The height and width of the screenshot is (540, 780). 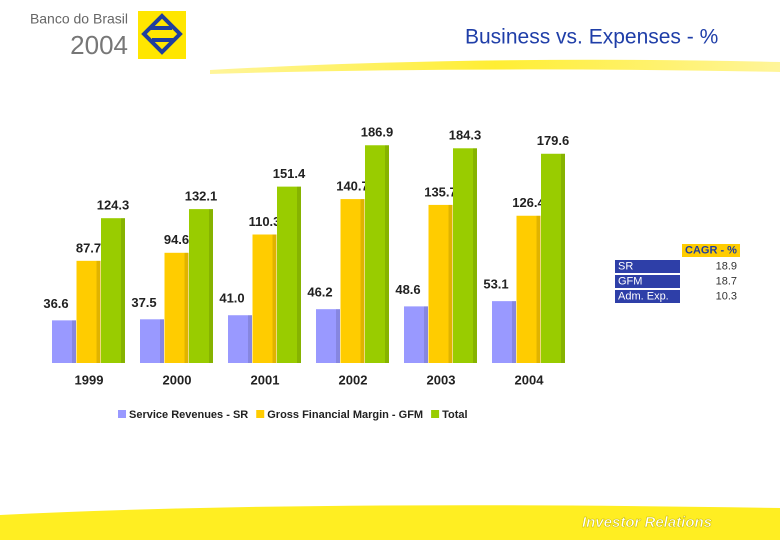 I want to click on data-label: 124.3, so click(x=113, y=205).